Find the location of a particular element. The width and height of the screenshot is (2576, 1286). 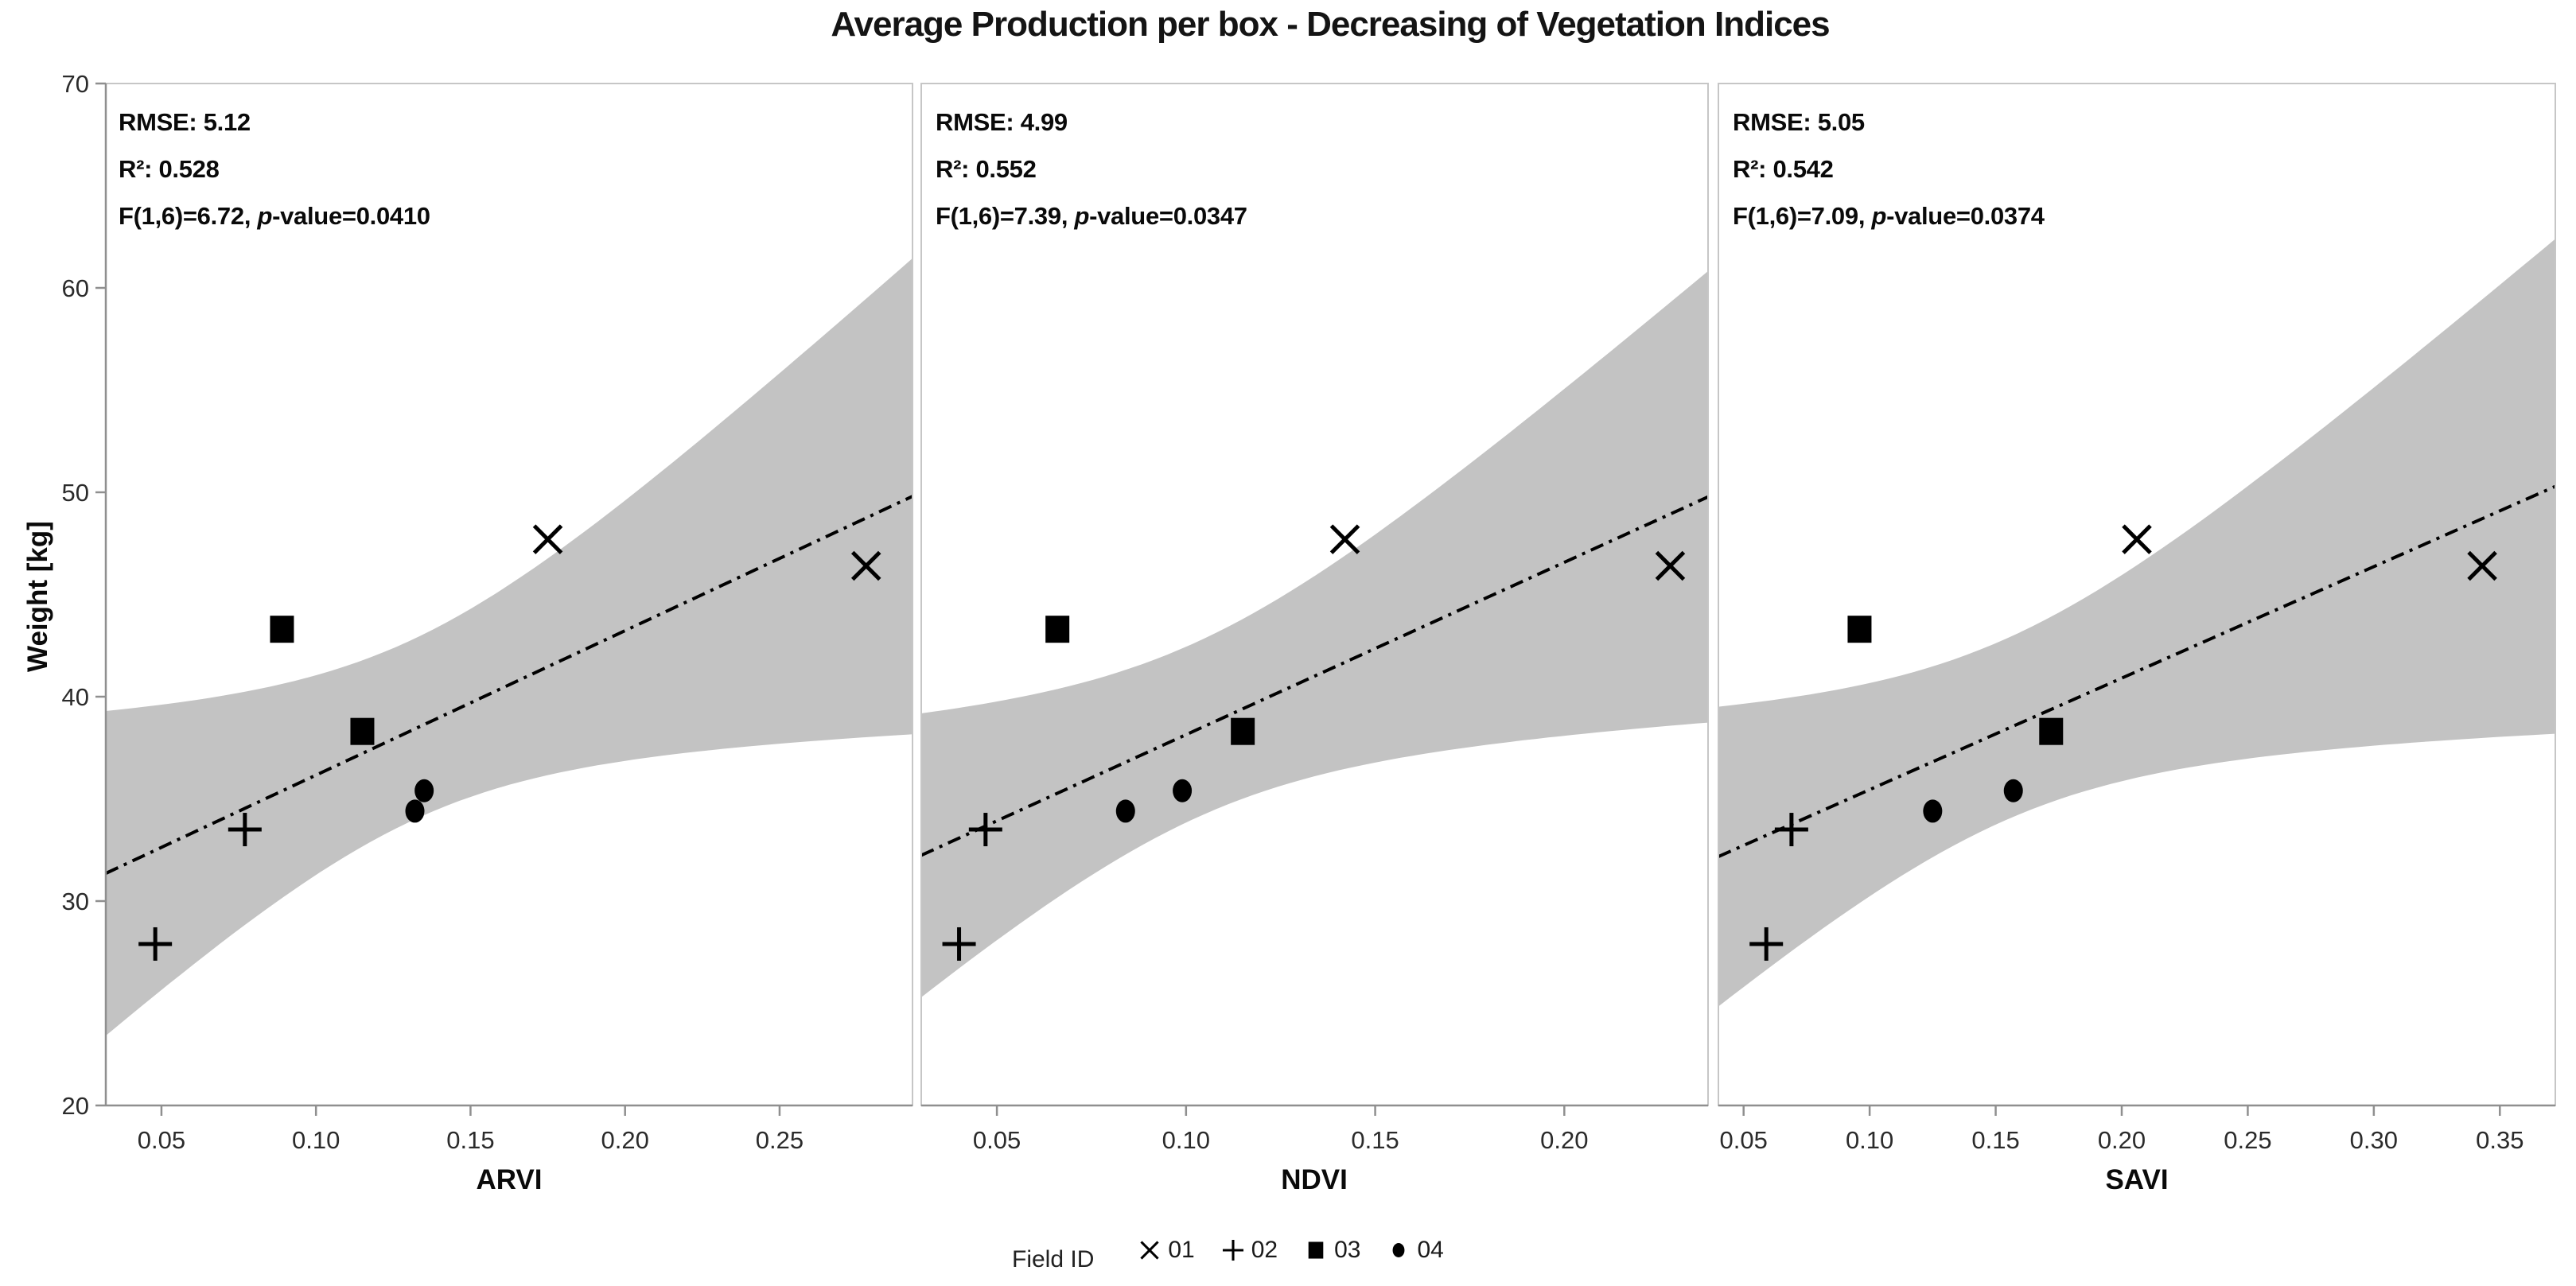

y-tick-label: 60 is located at coordinates (75, 288).